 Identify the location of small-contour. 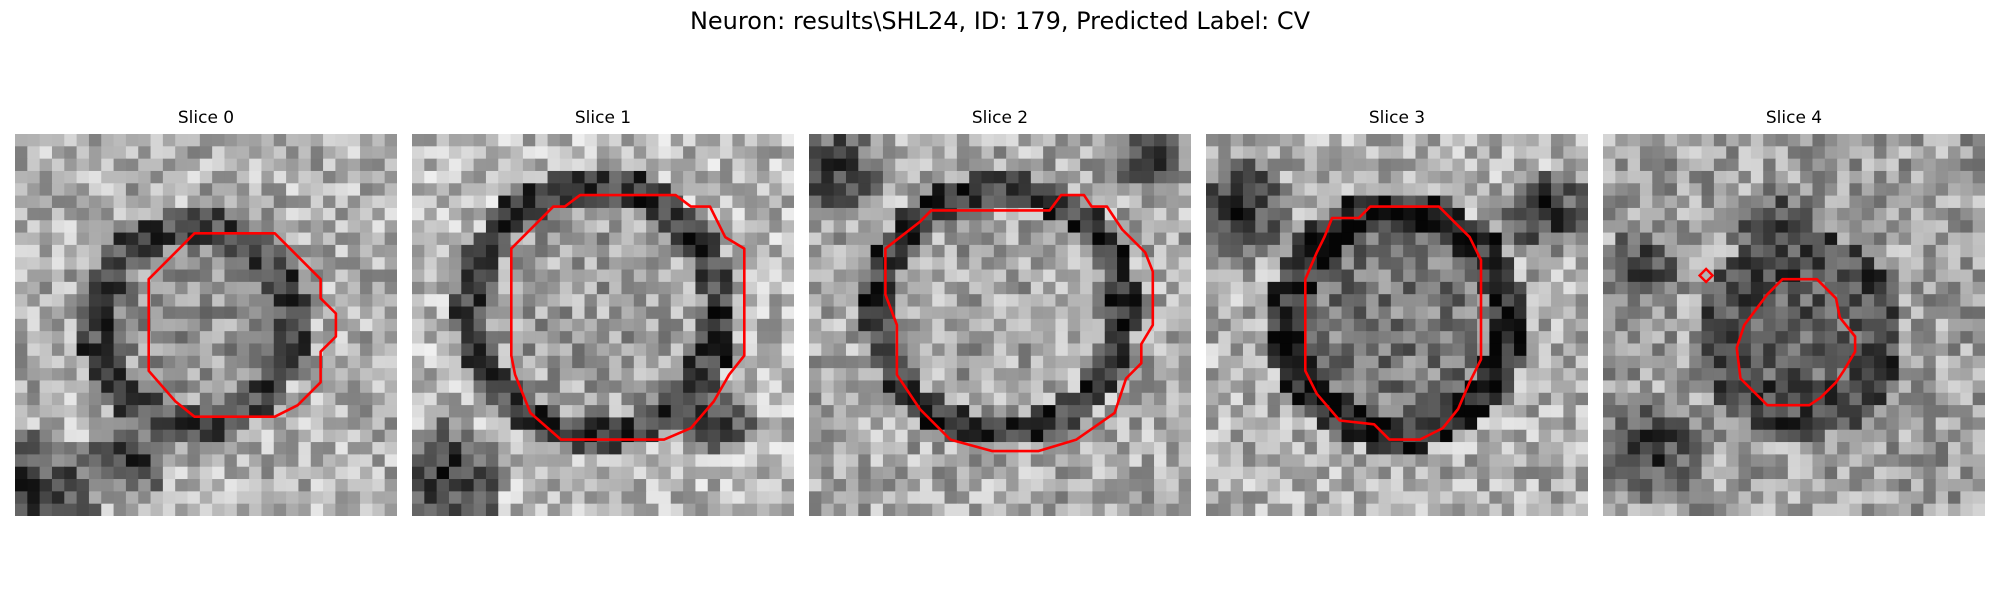
(1706, 275).